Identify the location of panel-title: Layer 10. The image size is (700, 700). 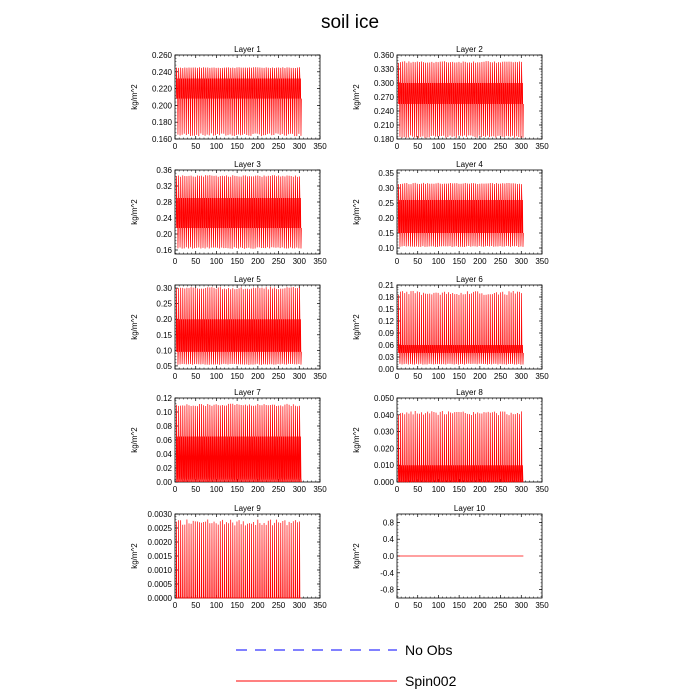
(470, 508).